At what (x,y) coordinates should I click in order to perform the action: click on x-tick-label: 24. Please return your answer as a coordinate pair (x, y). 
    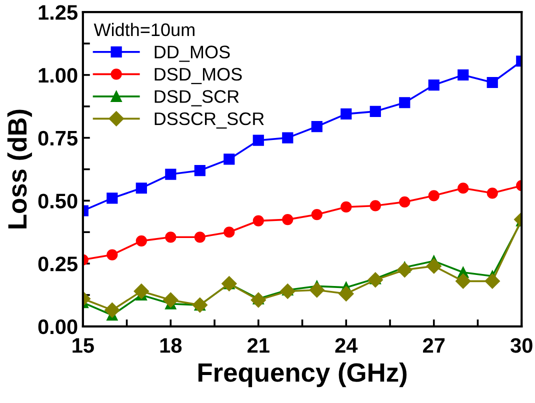
    Looking at the image, I should click on (346, 345).